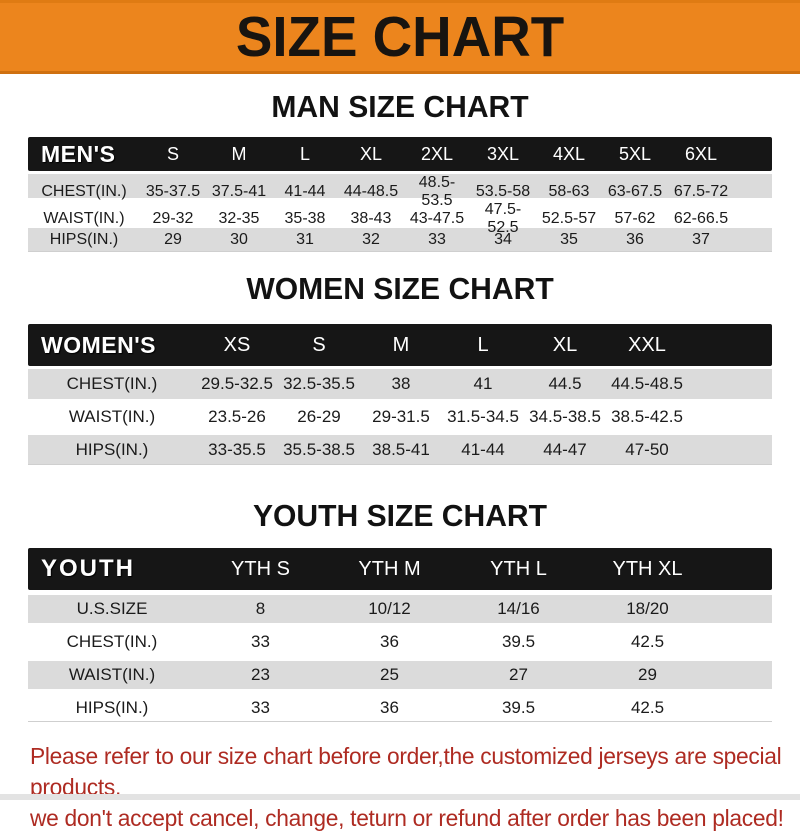  Describe the element at coordinates (400, 797) in the screenshot. I see `bottom-edge-strip` at that location.